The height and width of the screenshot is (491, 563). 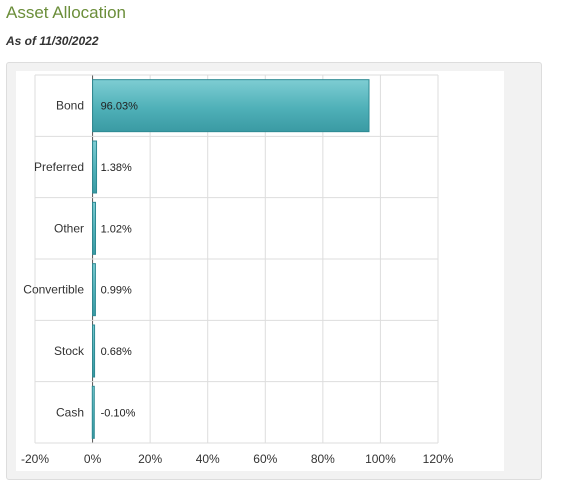 I want to click on x-tick-label: 100%, so click(x=380, y=459).